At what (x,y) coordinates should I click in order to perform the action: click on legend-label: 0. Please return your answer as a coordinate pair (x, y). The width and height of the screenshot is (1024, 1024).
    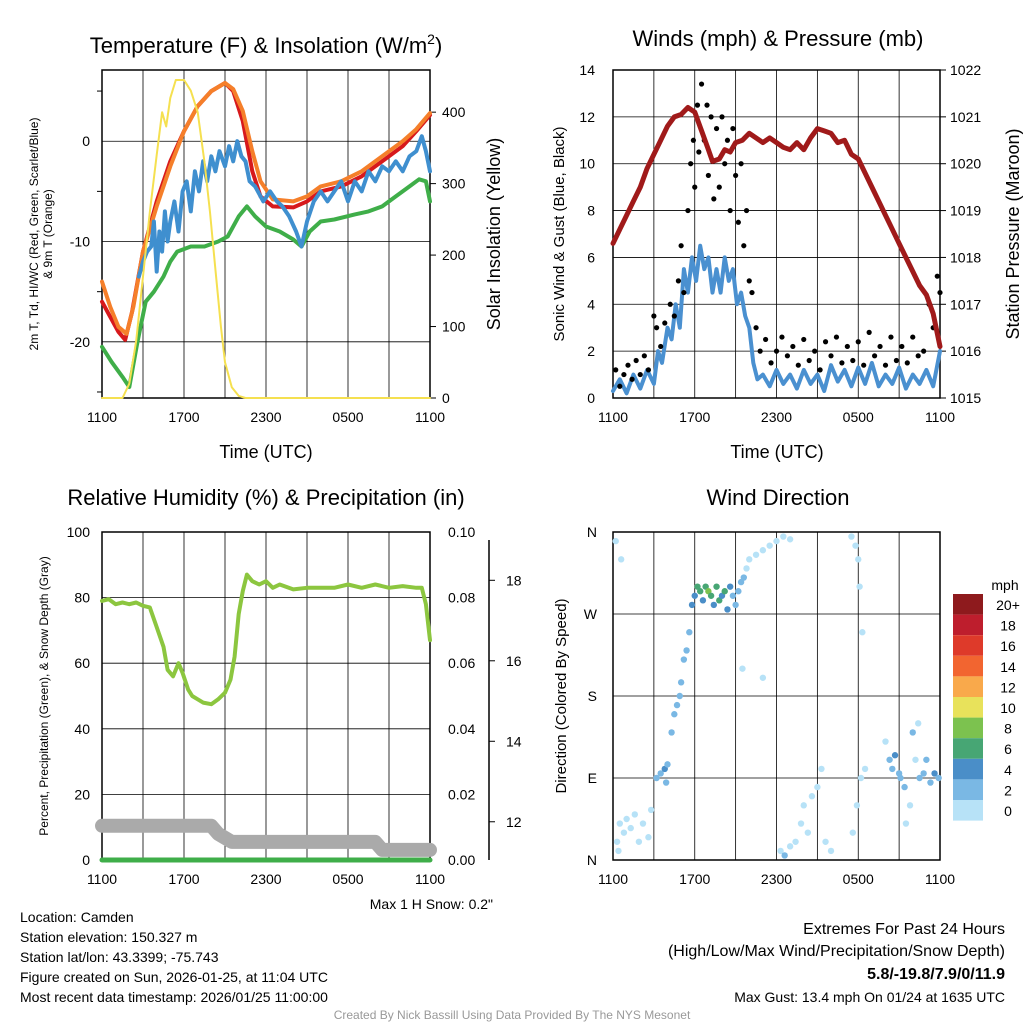
    Looking at the image, I should click on (1008, 811).